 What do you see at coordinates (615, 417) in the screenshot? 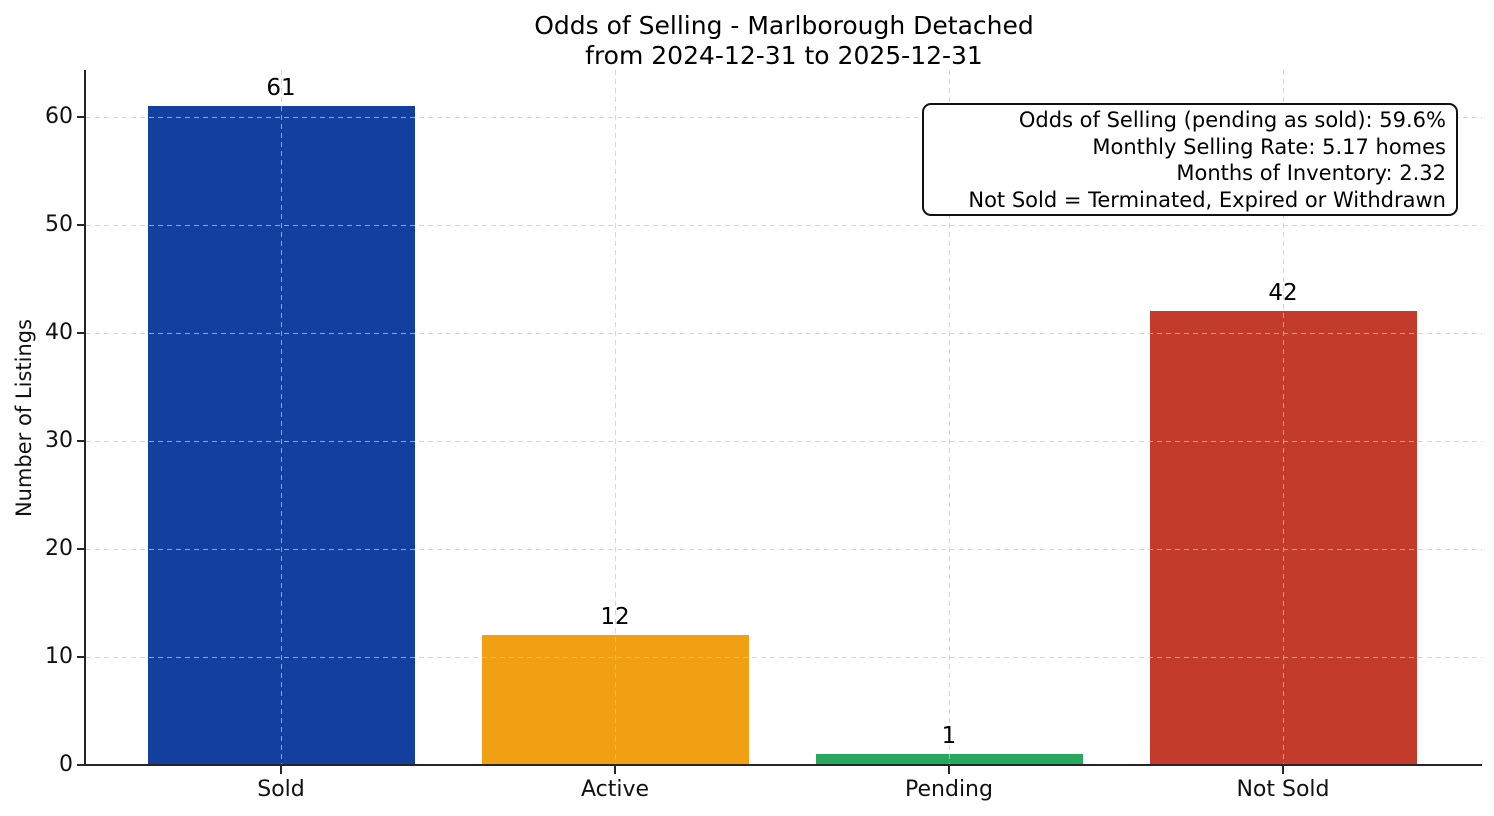
I see `gridline-vertical-active` at bounding box center [615, 417].